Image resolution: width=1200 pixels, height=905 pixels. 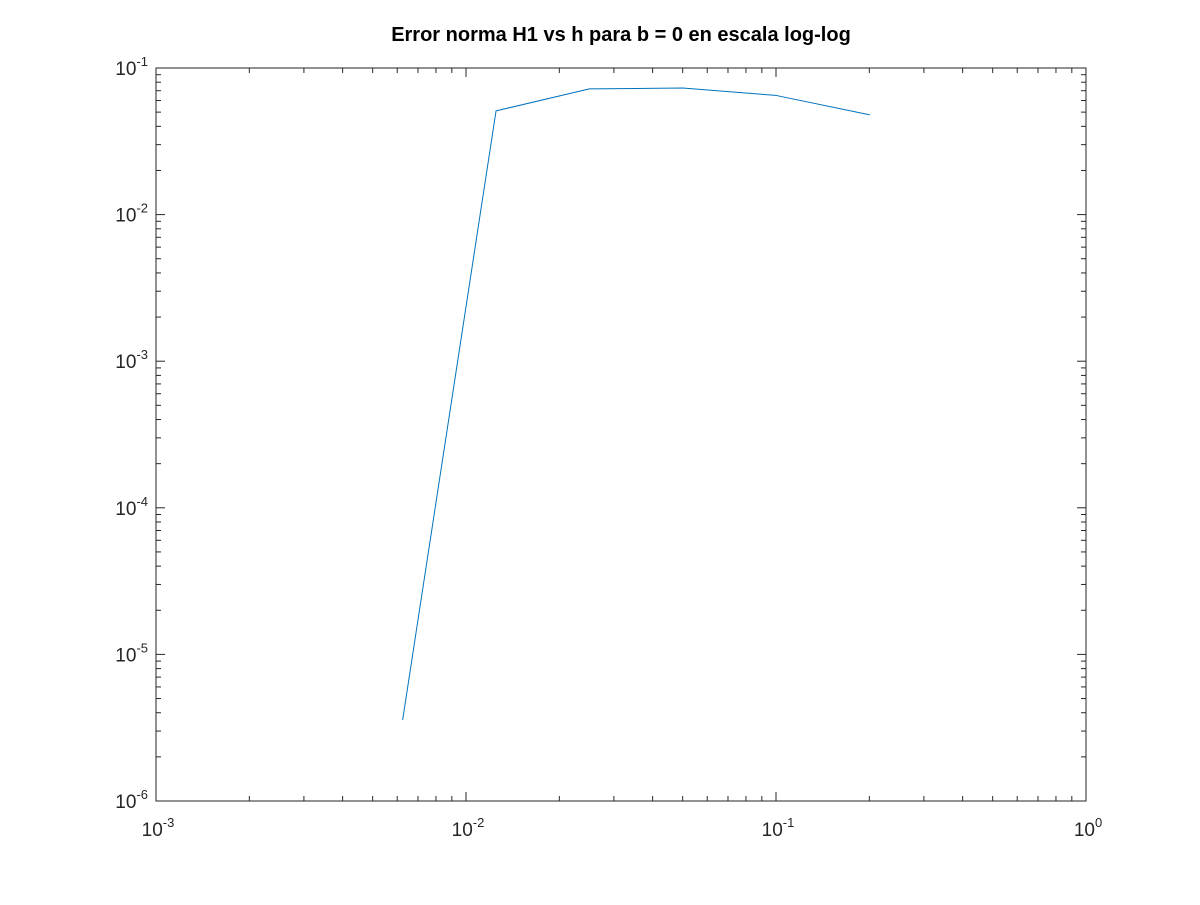 I want to click on x-tick-label: 10⁻³, so click(x=158, y=828).